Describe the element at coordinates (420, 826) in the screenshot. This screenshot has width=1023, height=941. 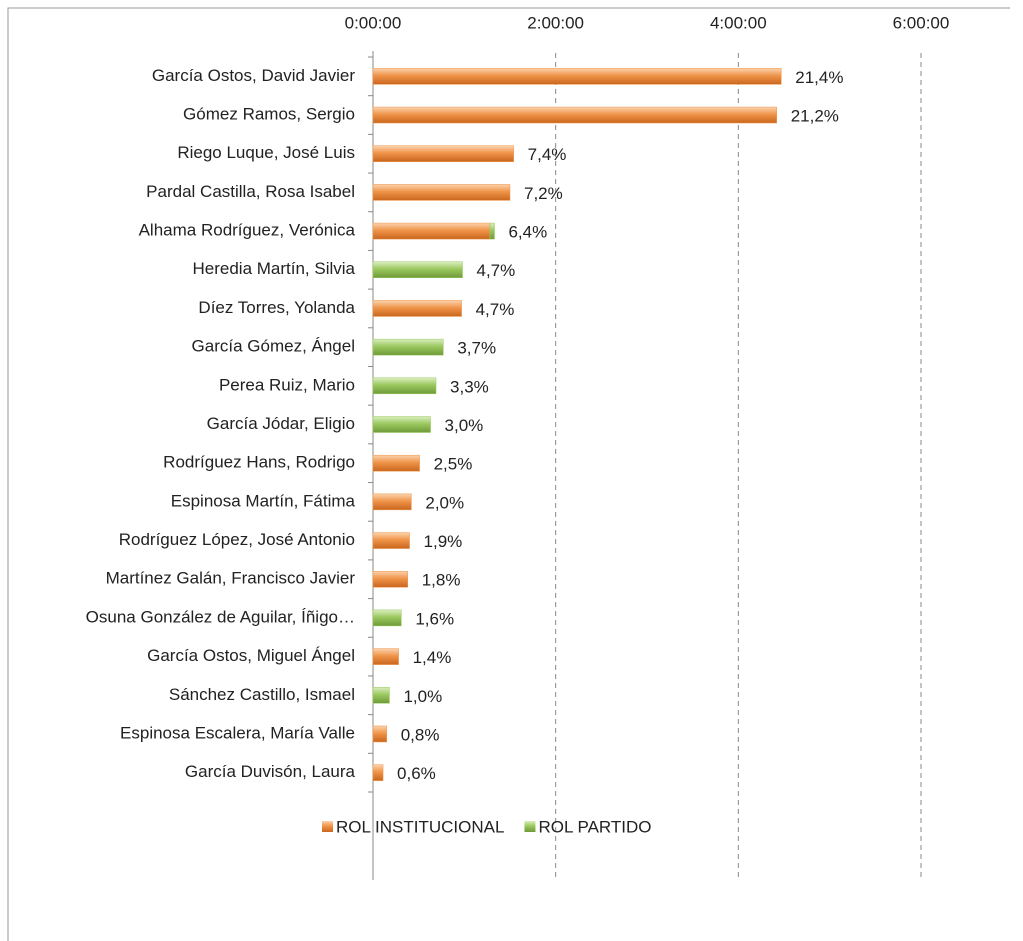
I see `legend-label: ROL INSTITUCIONAL` at that location.